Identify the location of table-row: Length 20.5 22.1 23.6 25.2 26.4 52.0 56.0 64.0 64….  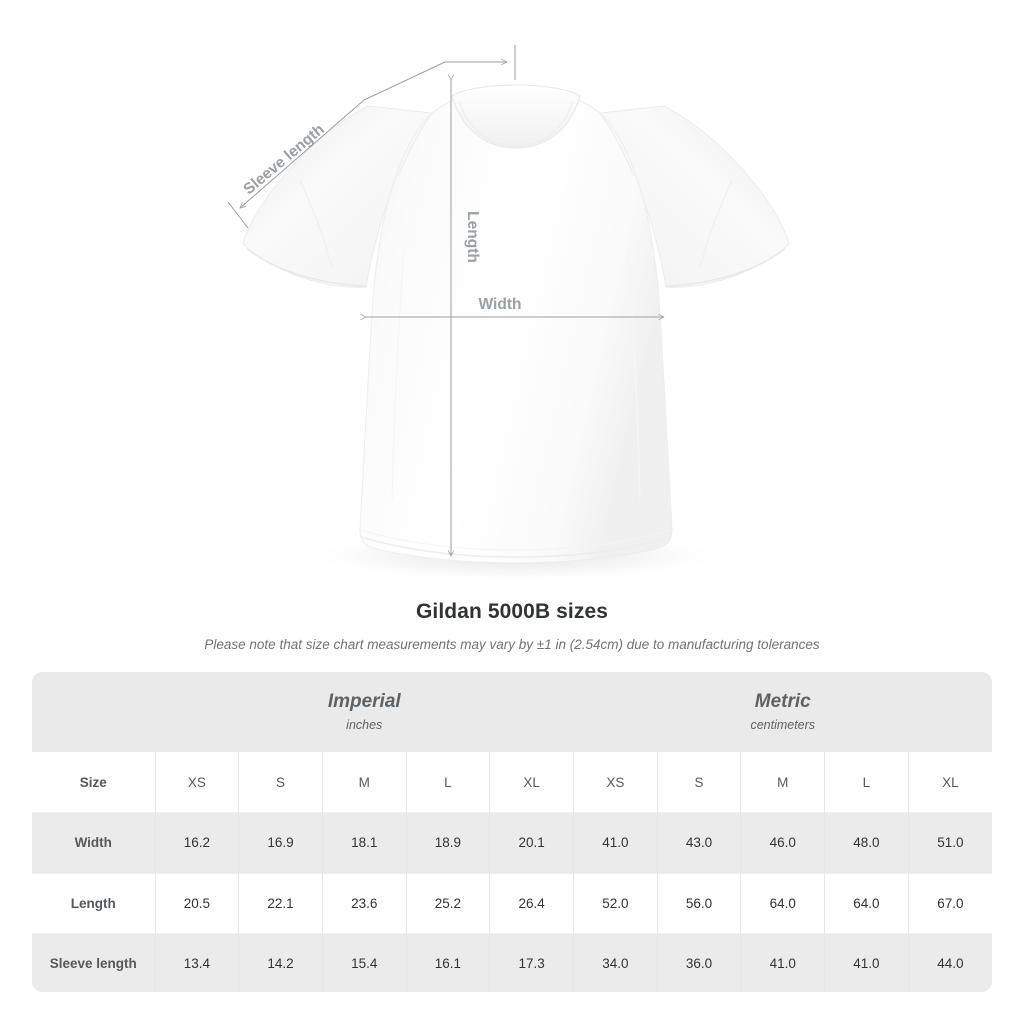
(512, 903).